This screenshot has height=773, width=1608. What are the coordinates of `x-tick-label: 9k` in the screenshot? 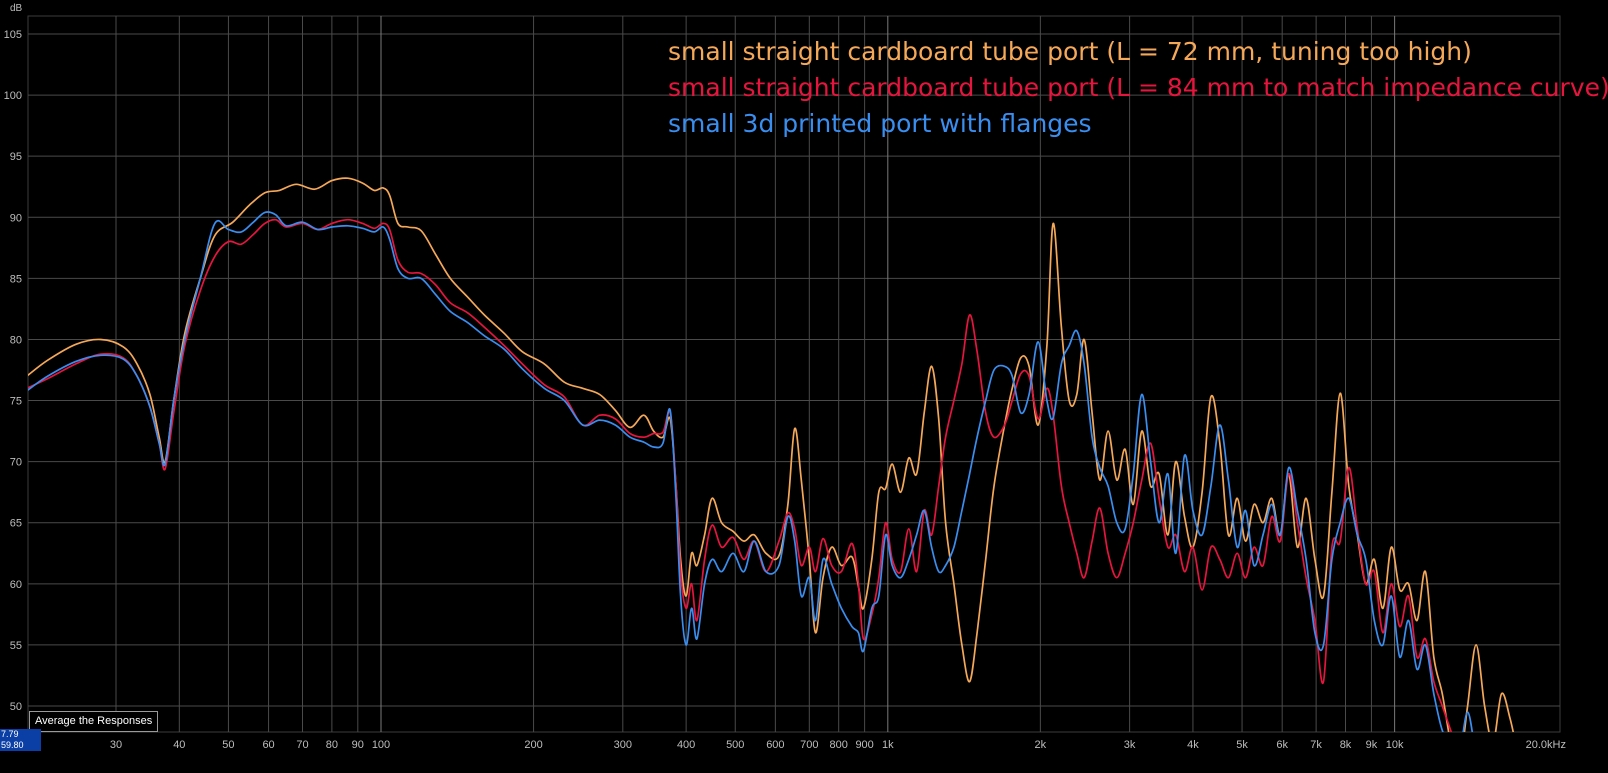 It's located at (1372, 745).